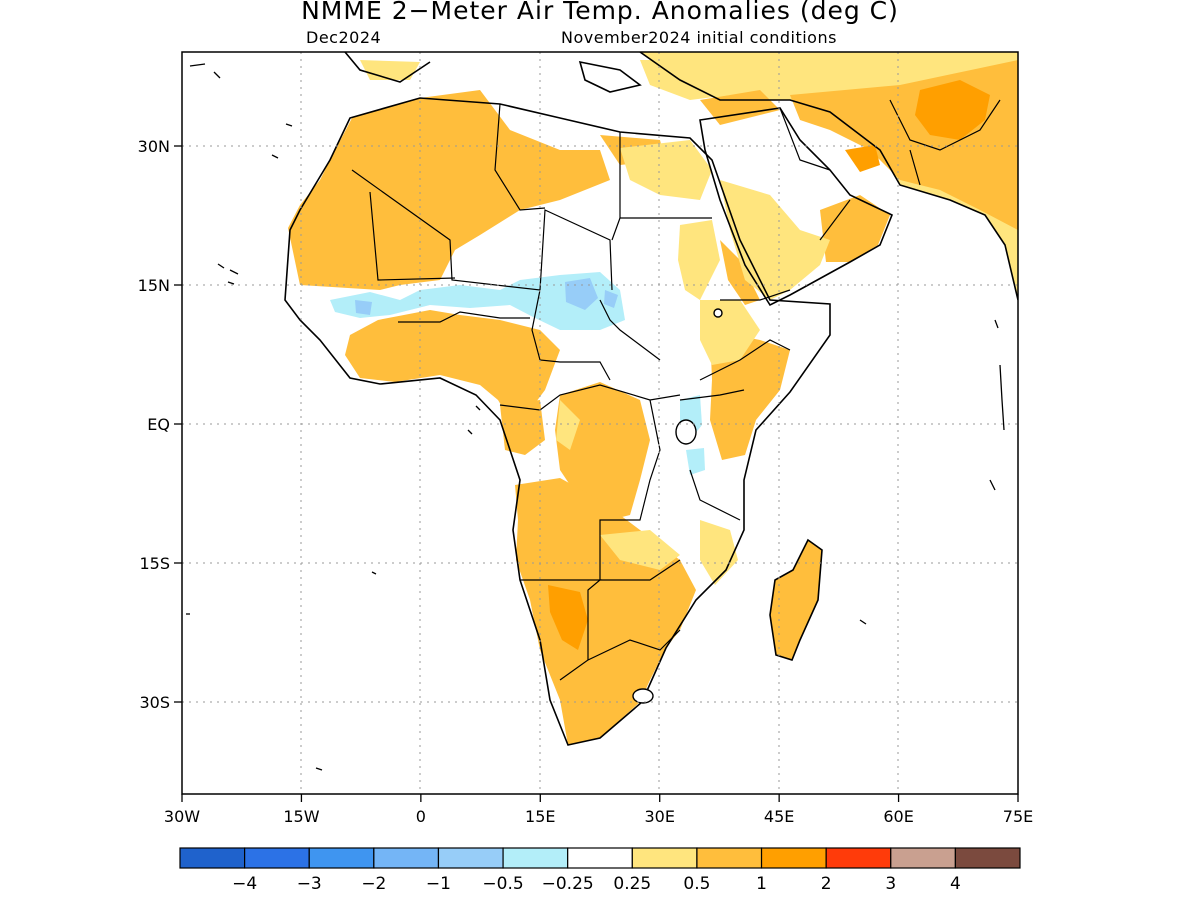 The image size is (1200, 900). What do you see at coordinates (182, 816) in the screenshot?
I see `lon-tick-label: 30W` at bounding box center [182, 816].